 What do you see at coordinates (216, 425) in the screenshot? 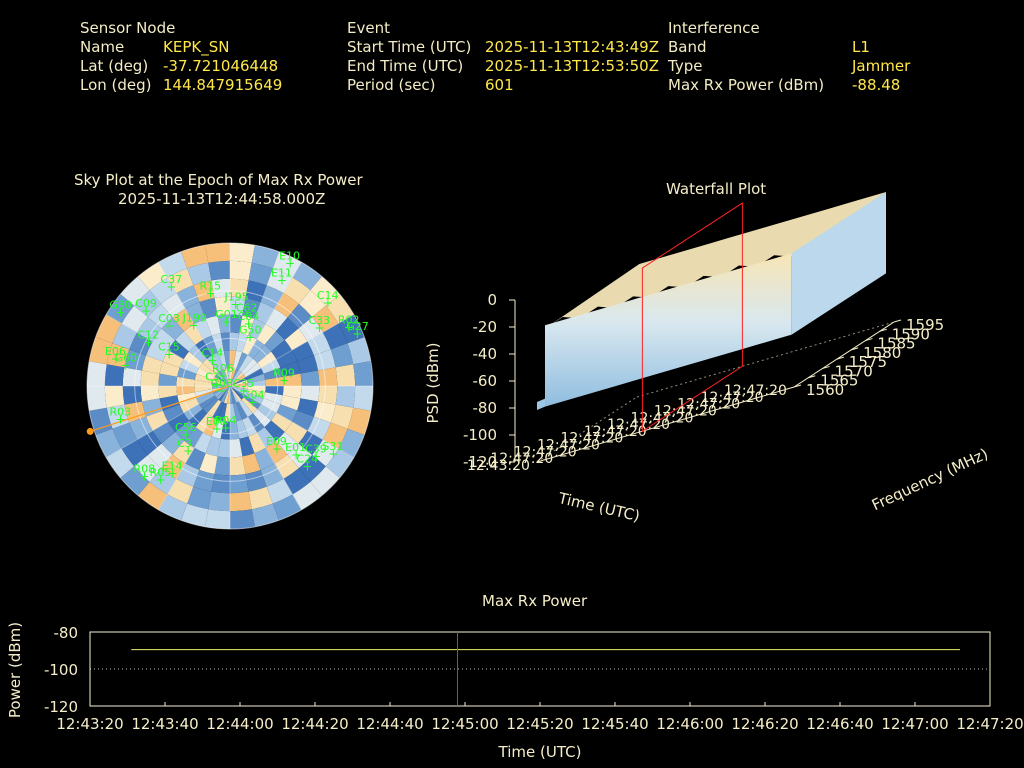
I see `satellite-e09: +E09` at bounding box center [216, 425].